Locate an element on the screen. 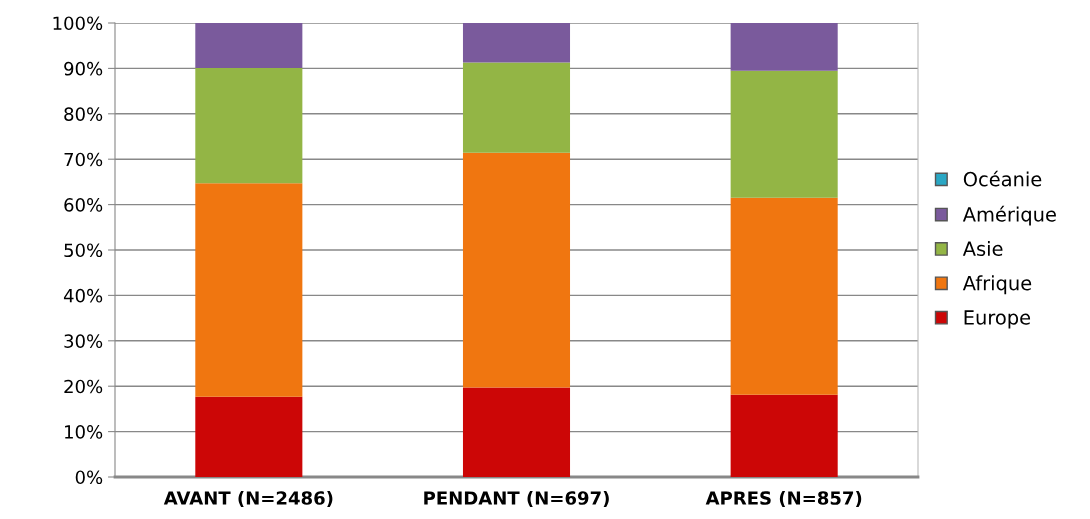  legend-label: Afrique is located at coordinates (997, 285).